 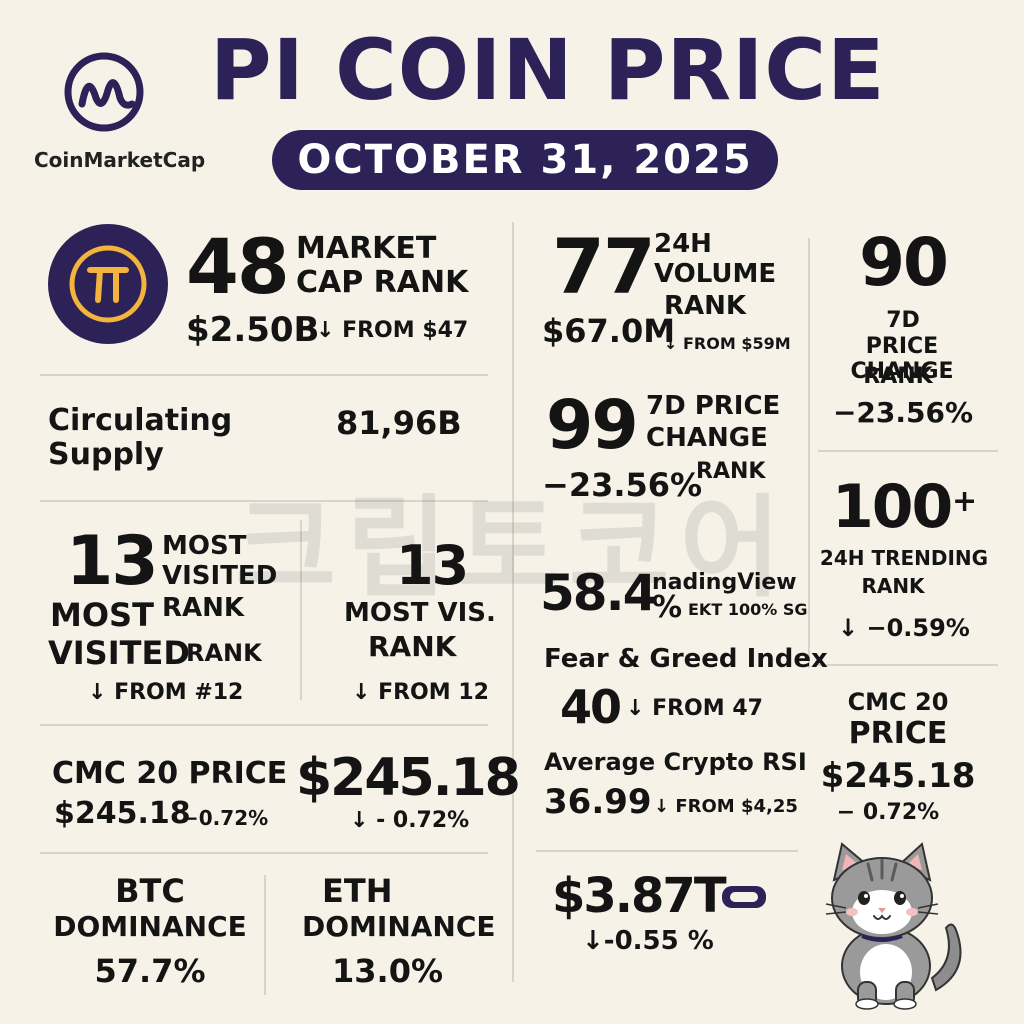 What do you see at coordinates (108, 284) in the screenshot?
I see `pi-coin-logo-icon` at bounding box center [108, 284].